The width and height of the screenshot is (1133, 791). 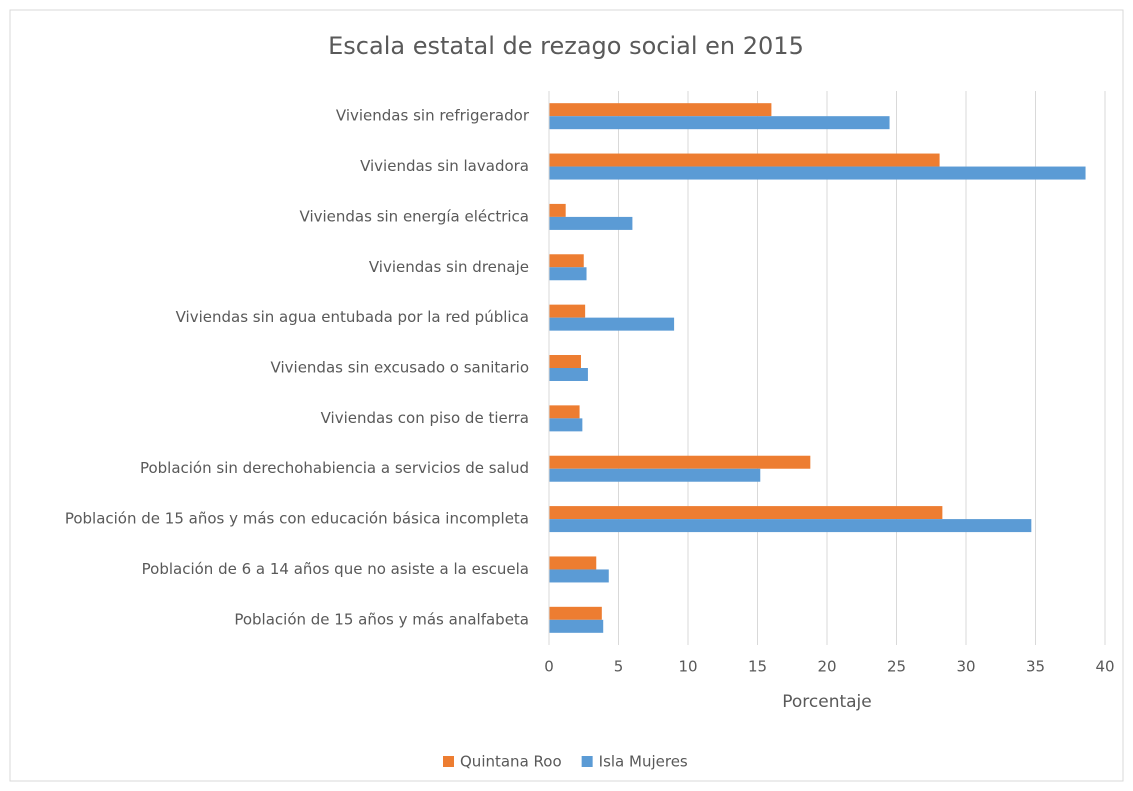 I want to click on x-tick-label: 0, so click(x=549, y=667).